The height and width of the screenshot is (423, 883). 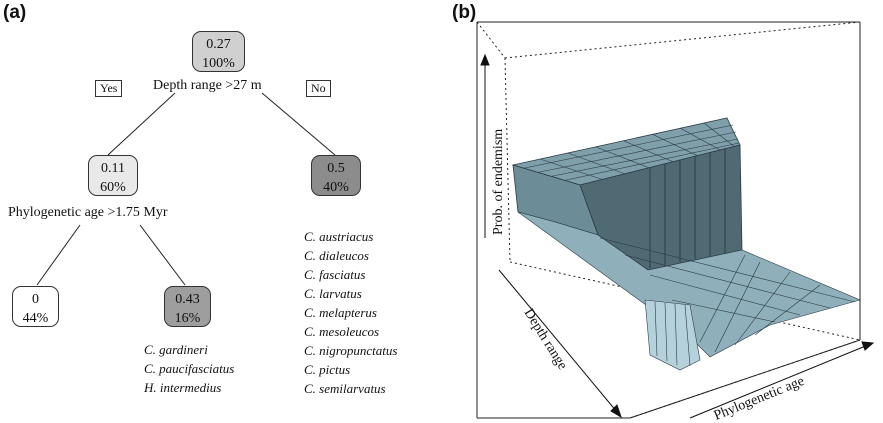 I want to click on z-axis-label: Prob. of endemism, so click(x=498, y=182).